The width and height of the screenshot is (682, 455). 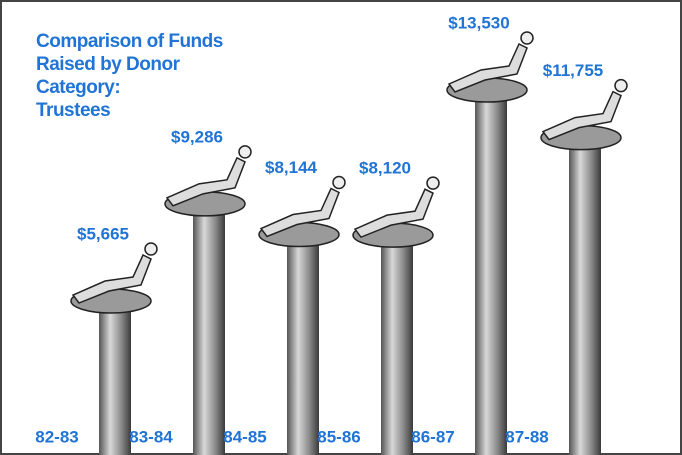 I want to click on value-label: $5,665, so click(x=103, y=233).